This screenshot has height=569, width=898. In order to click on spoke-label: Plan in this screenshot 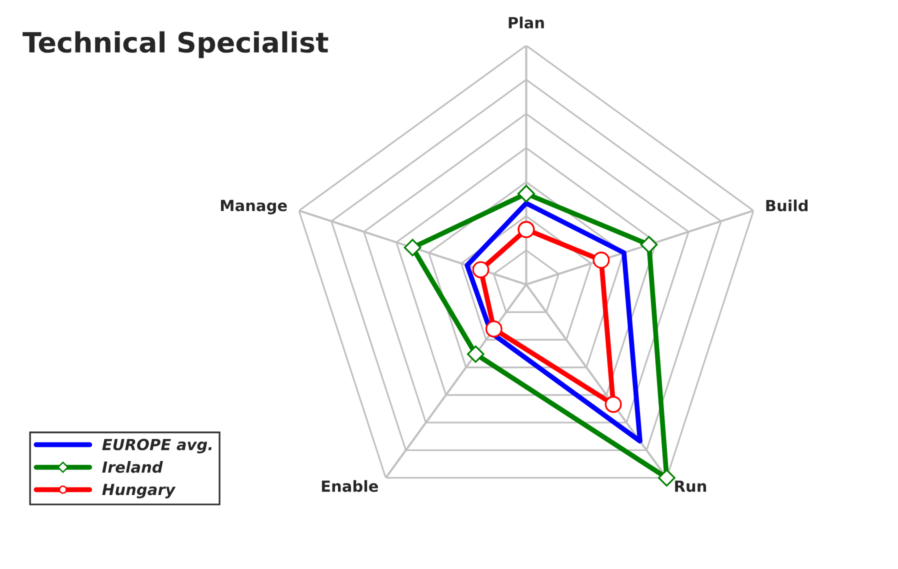, I will do `click(526, 22)`.